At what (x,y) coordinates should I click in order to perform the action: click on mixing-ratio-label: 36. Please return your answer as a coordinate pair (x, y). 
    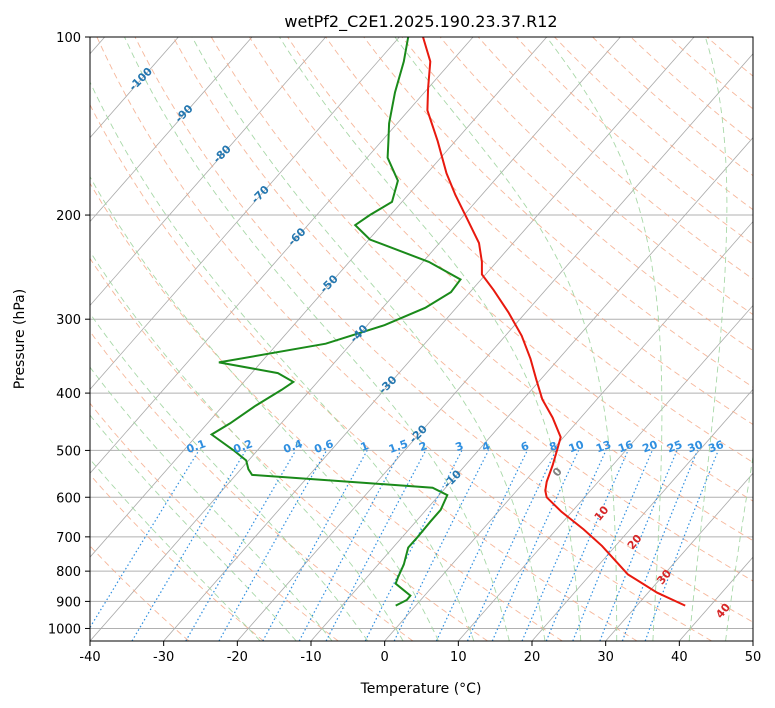
    Looking at the image, I should click on (716, 447).